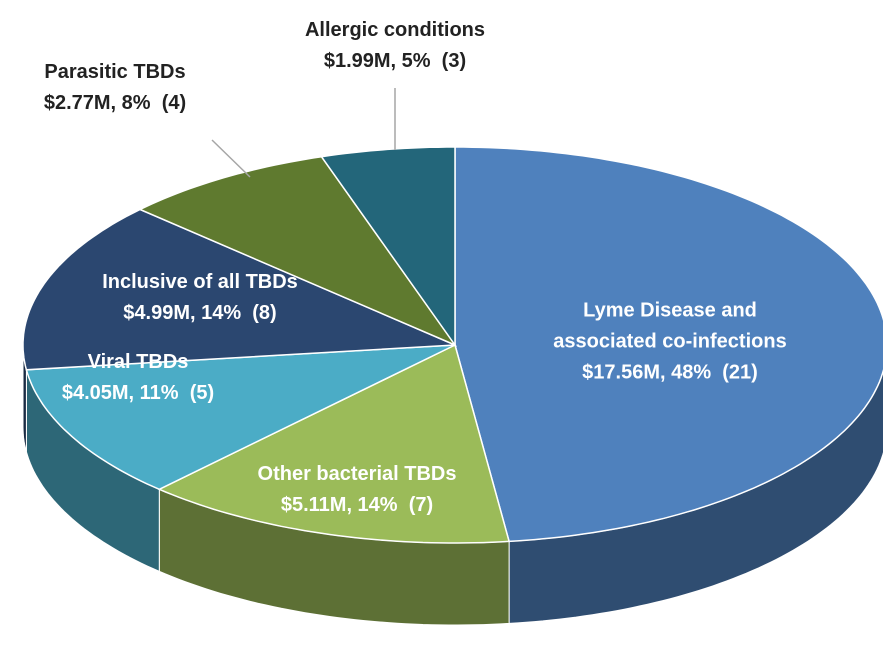 The height and width of the screenshot is (659, 883). What do you see at coordinates (357, 505) in the screenshot?
I see `value-label: $5.11M, 14% (7)` at bounding box center [357, 505].